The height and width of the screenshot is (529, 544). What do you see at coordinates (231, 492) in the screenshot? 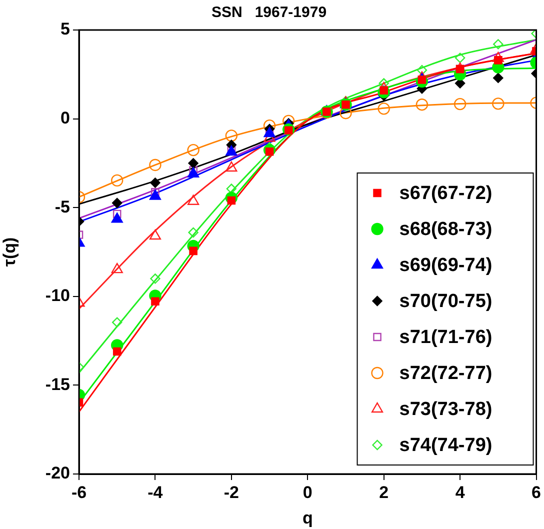
I see `x-tick-label: -2` at bounding box center [231, 492].